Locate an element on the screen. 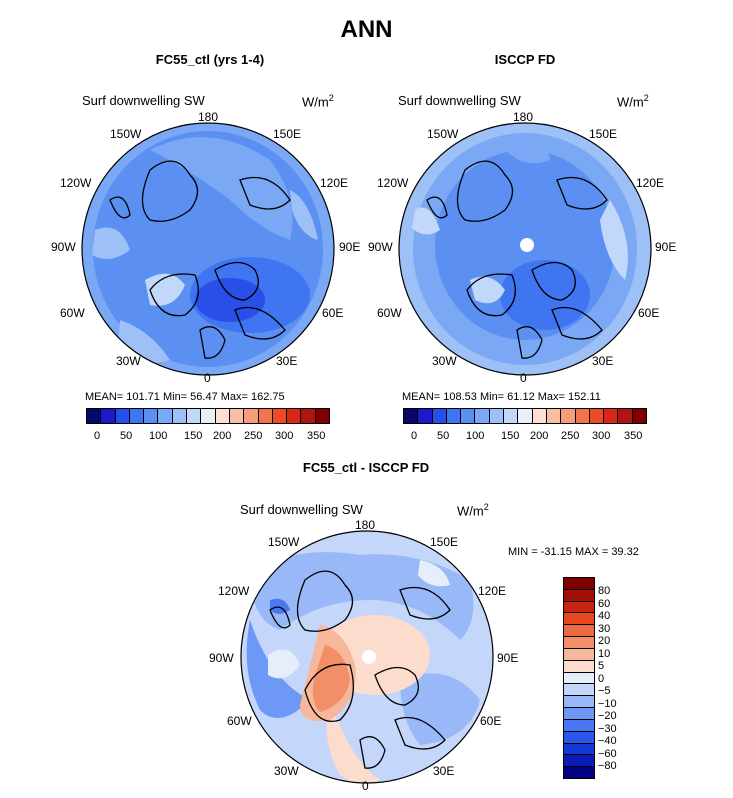 This screenshot has width=733, height=798. panel2-lon-30w: 30W is located at coordinates (444, 361).